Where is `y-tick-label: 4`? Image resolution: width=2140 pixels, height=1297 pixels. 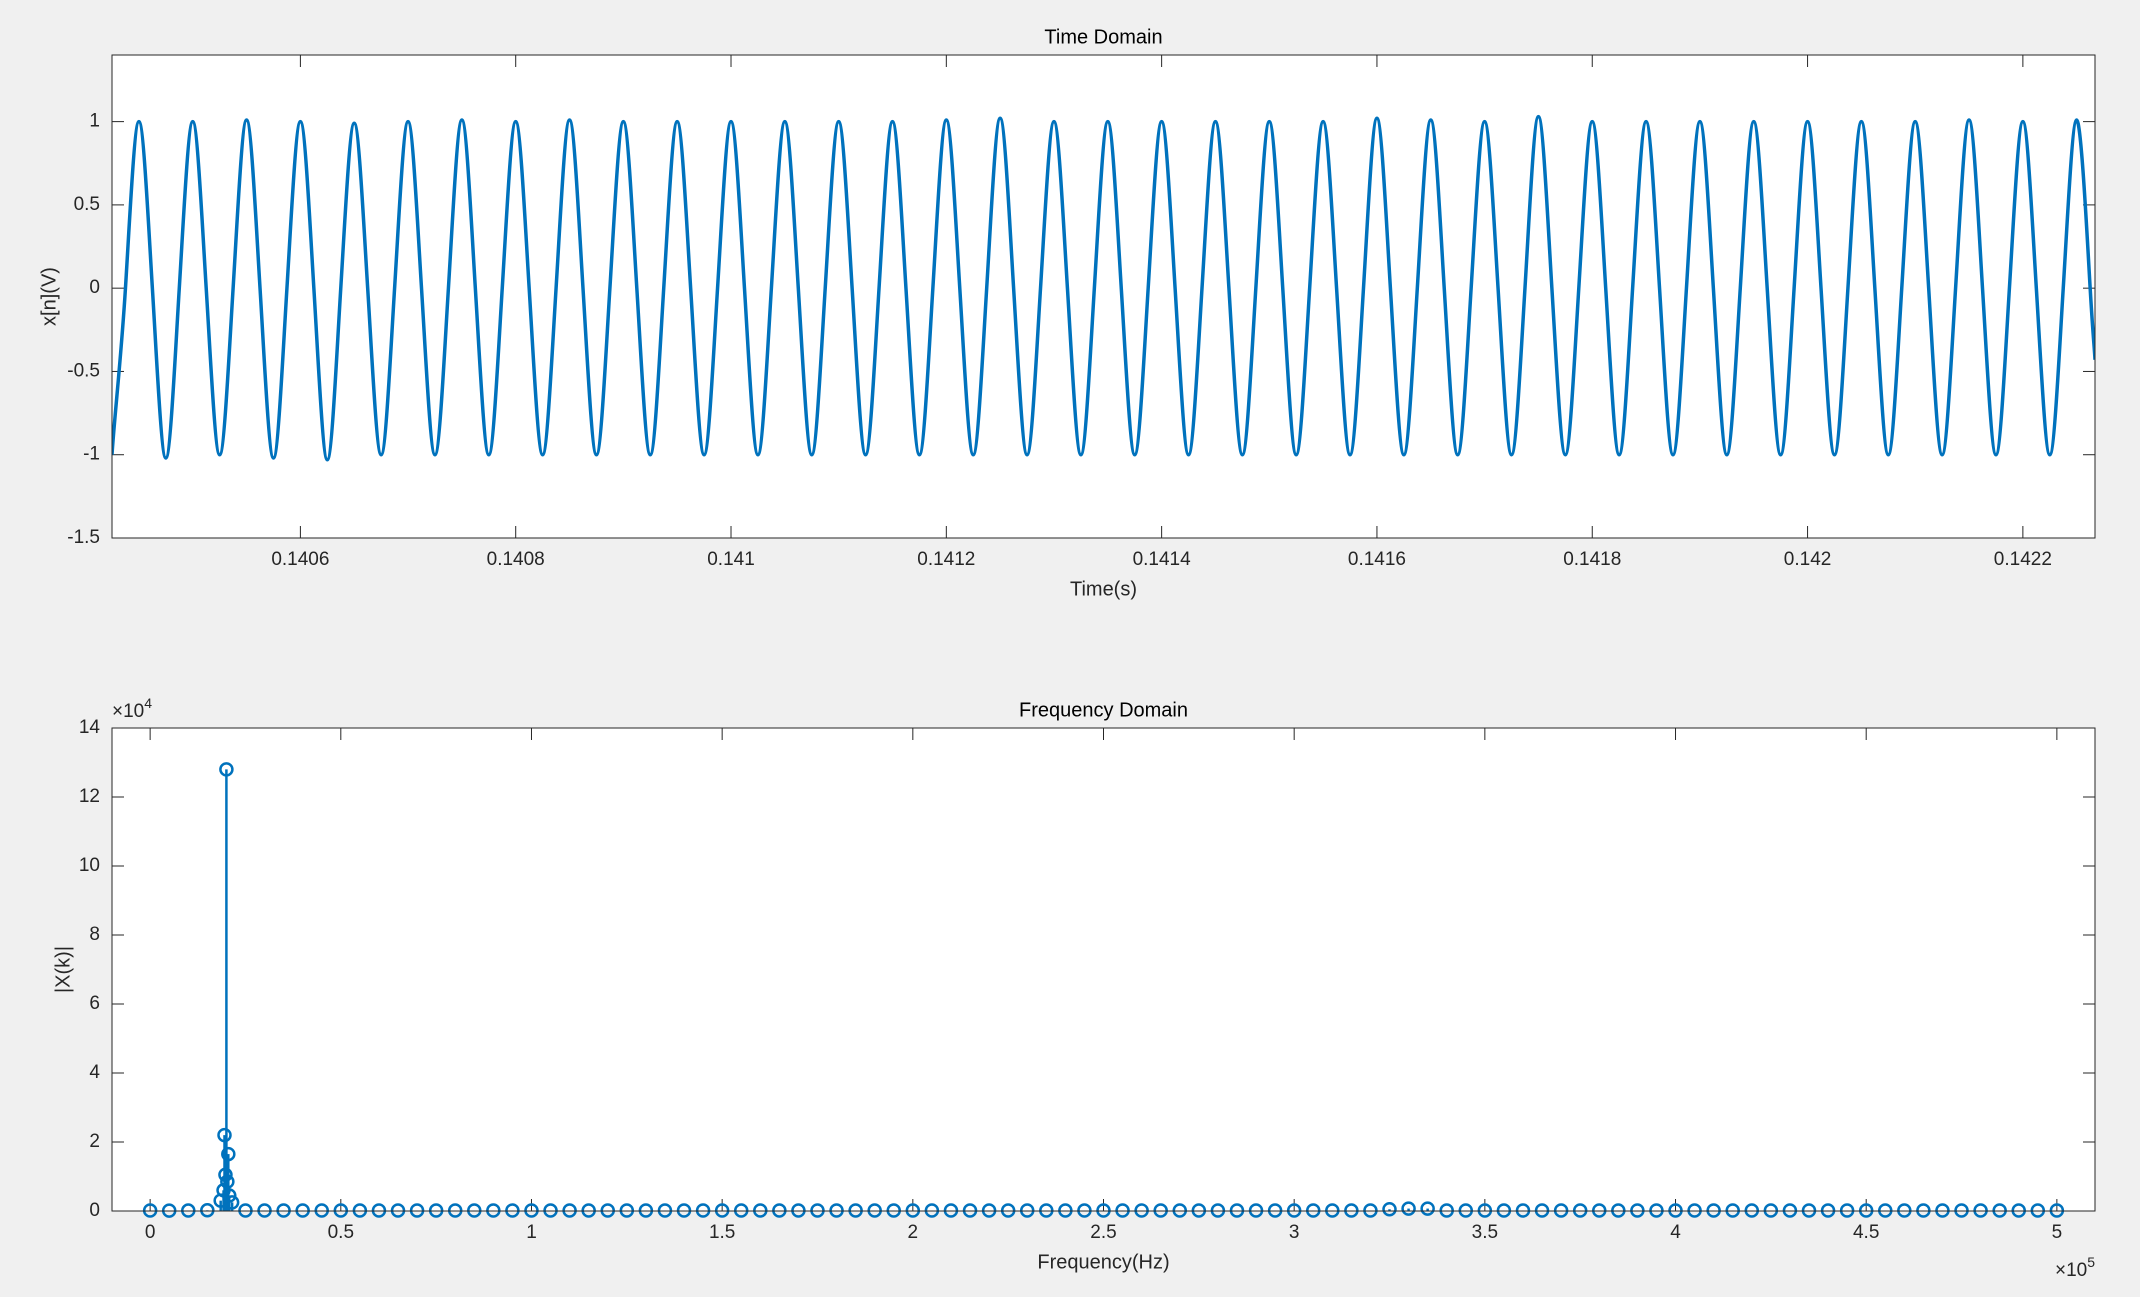 y-tick-label: 4 is located at coordinates (94, 1072).